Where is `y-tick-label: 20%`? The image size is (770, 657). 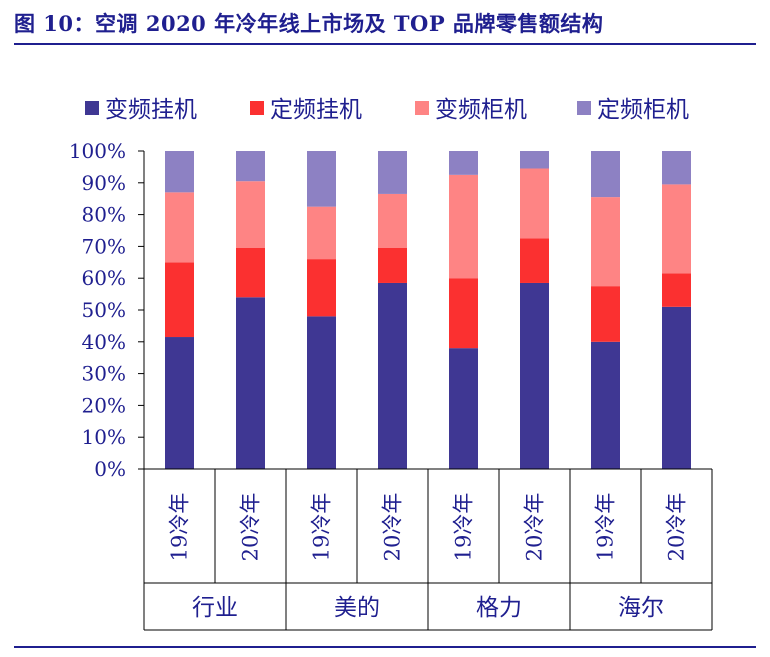
y-tick-label: 20% is located at coordinates (104, 405).